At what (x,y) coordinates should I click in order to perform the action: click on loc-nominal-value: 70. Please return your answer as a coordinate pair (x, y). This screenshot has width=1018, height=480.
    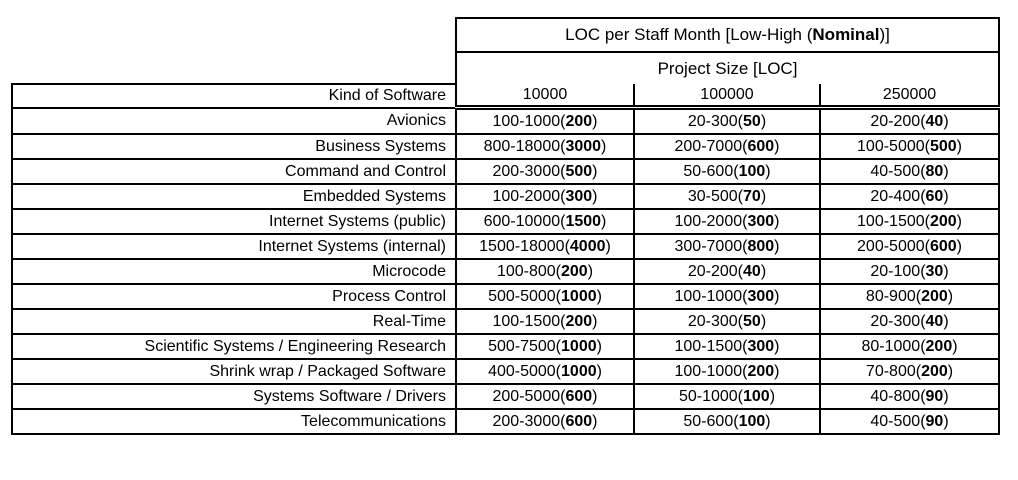
    Looking at the image, I should click on (752, 196).